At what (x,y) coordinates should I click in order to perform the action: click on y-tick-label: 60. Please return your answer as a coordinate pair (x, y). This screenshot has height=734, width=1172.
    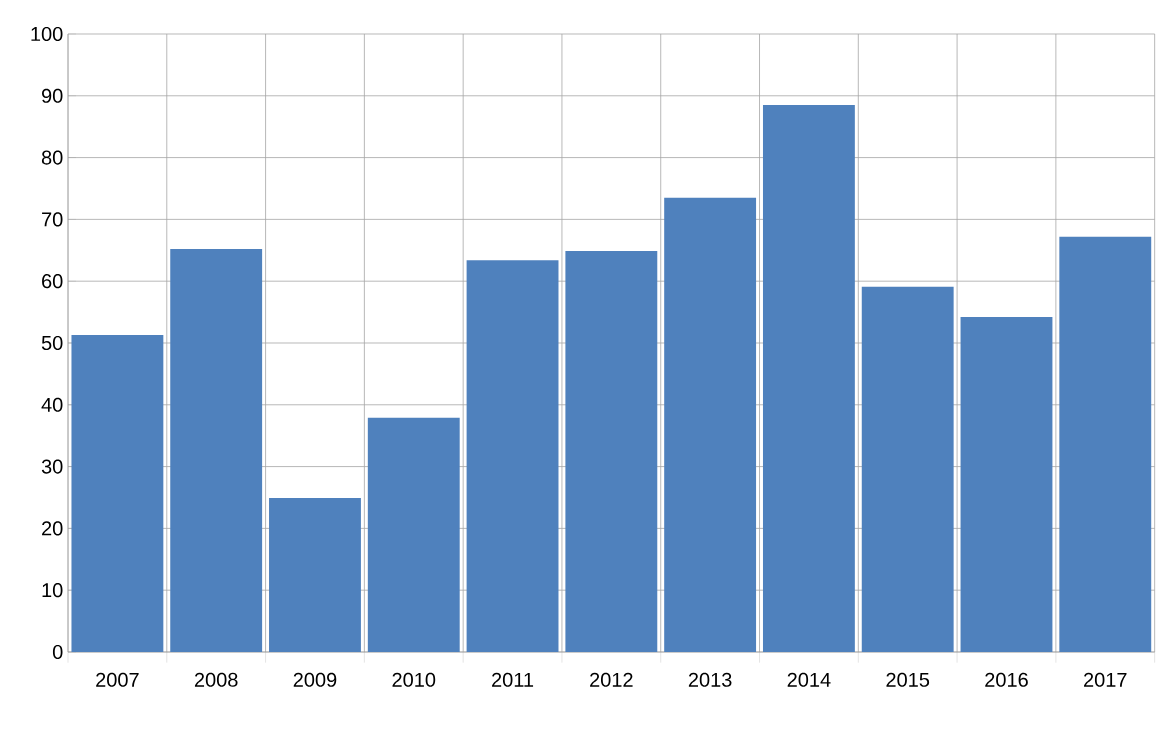
    Looking at the image, I should click on (52, 281).